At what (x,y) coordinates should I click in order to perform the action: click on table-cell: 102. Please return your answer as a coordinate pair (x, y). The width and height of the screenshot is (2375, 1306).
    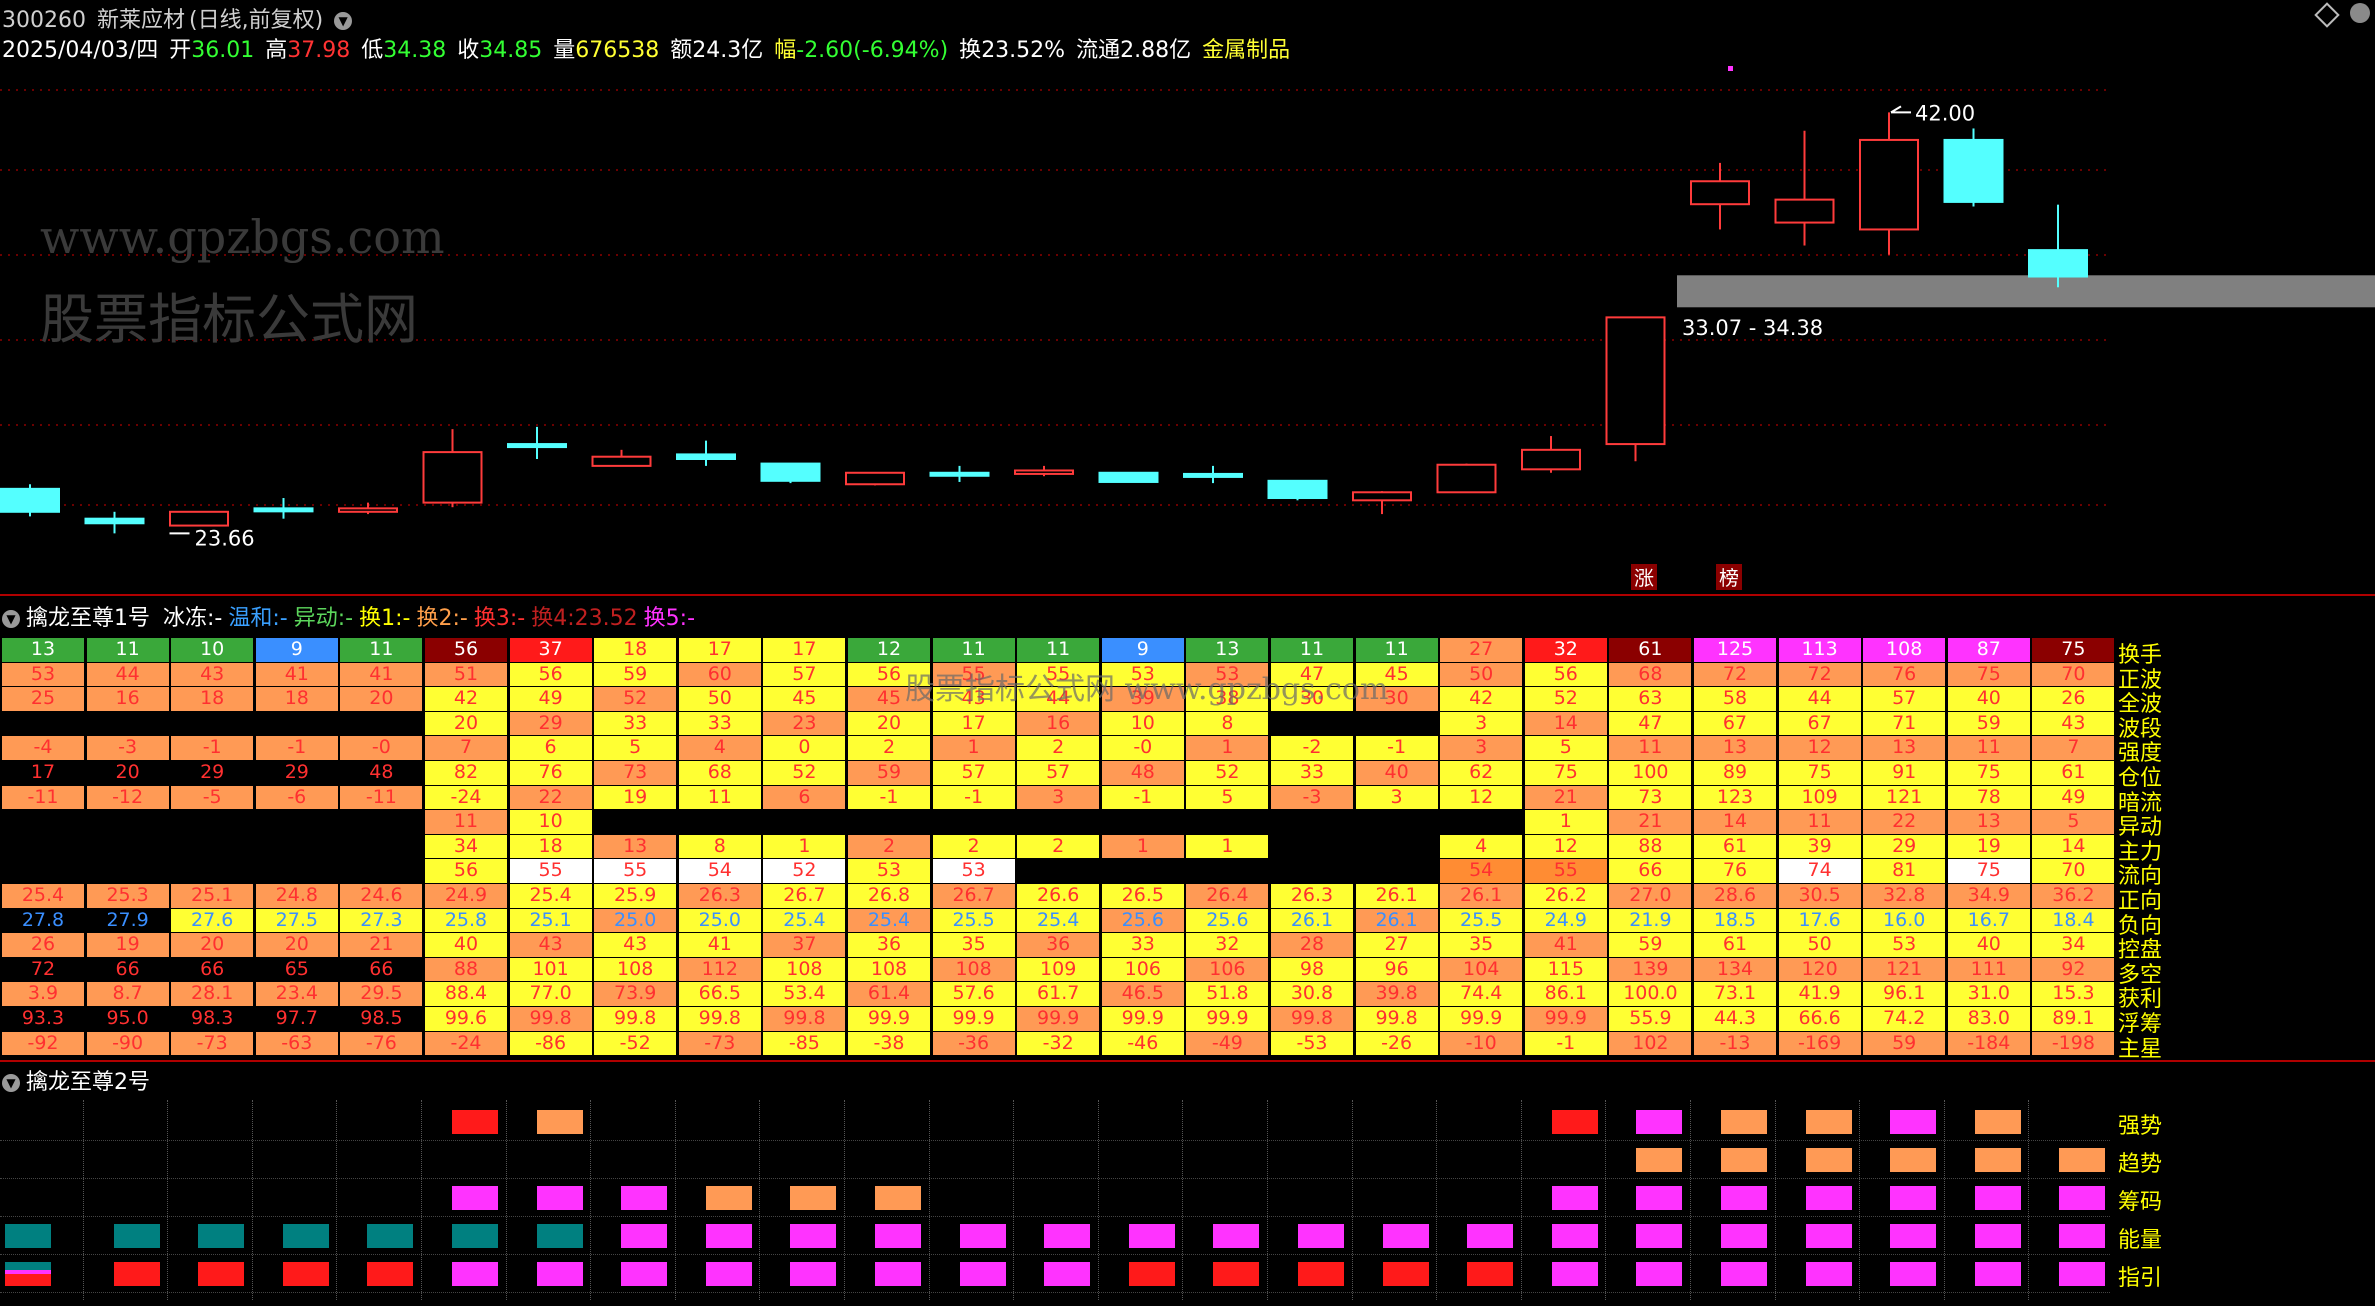
    Looking at the image, I should click on (1650, 1043).